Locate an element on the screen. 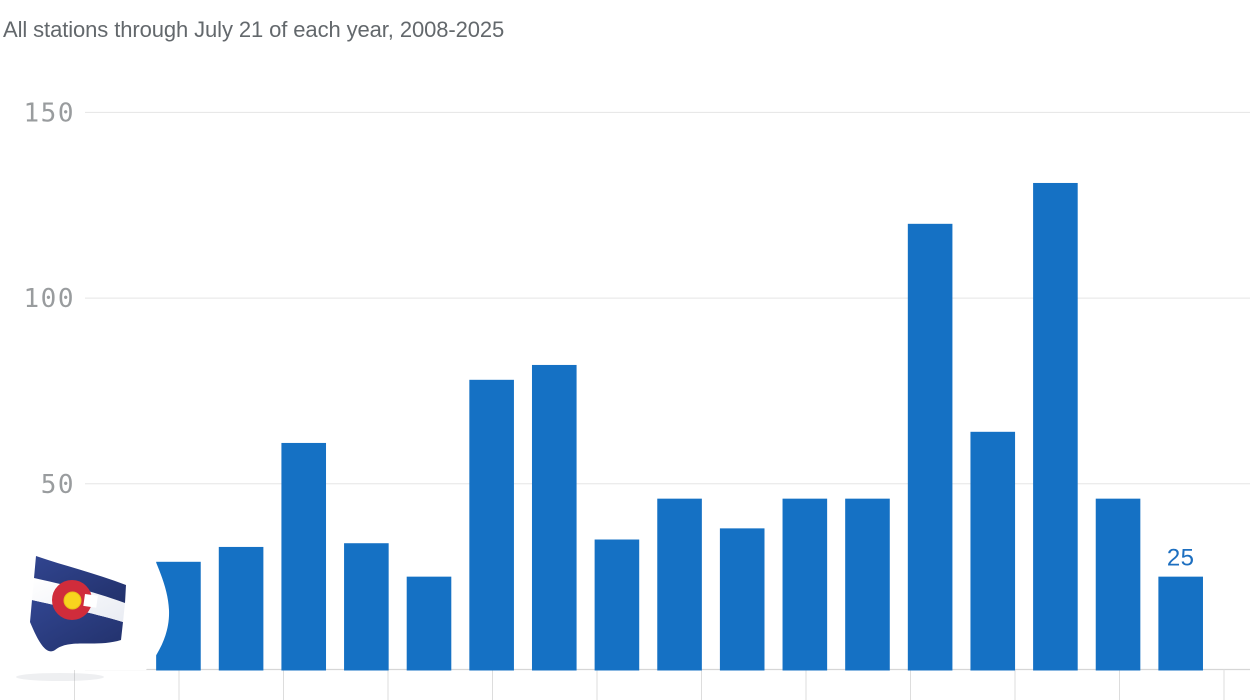 This screenshot has height=700, width=1250. colorado-flag-icon is located at coordinates (85, 611).